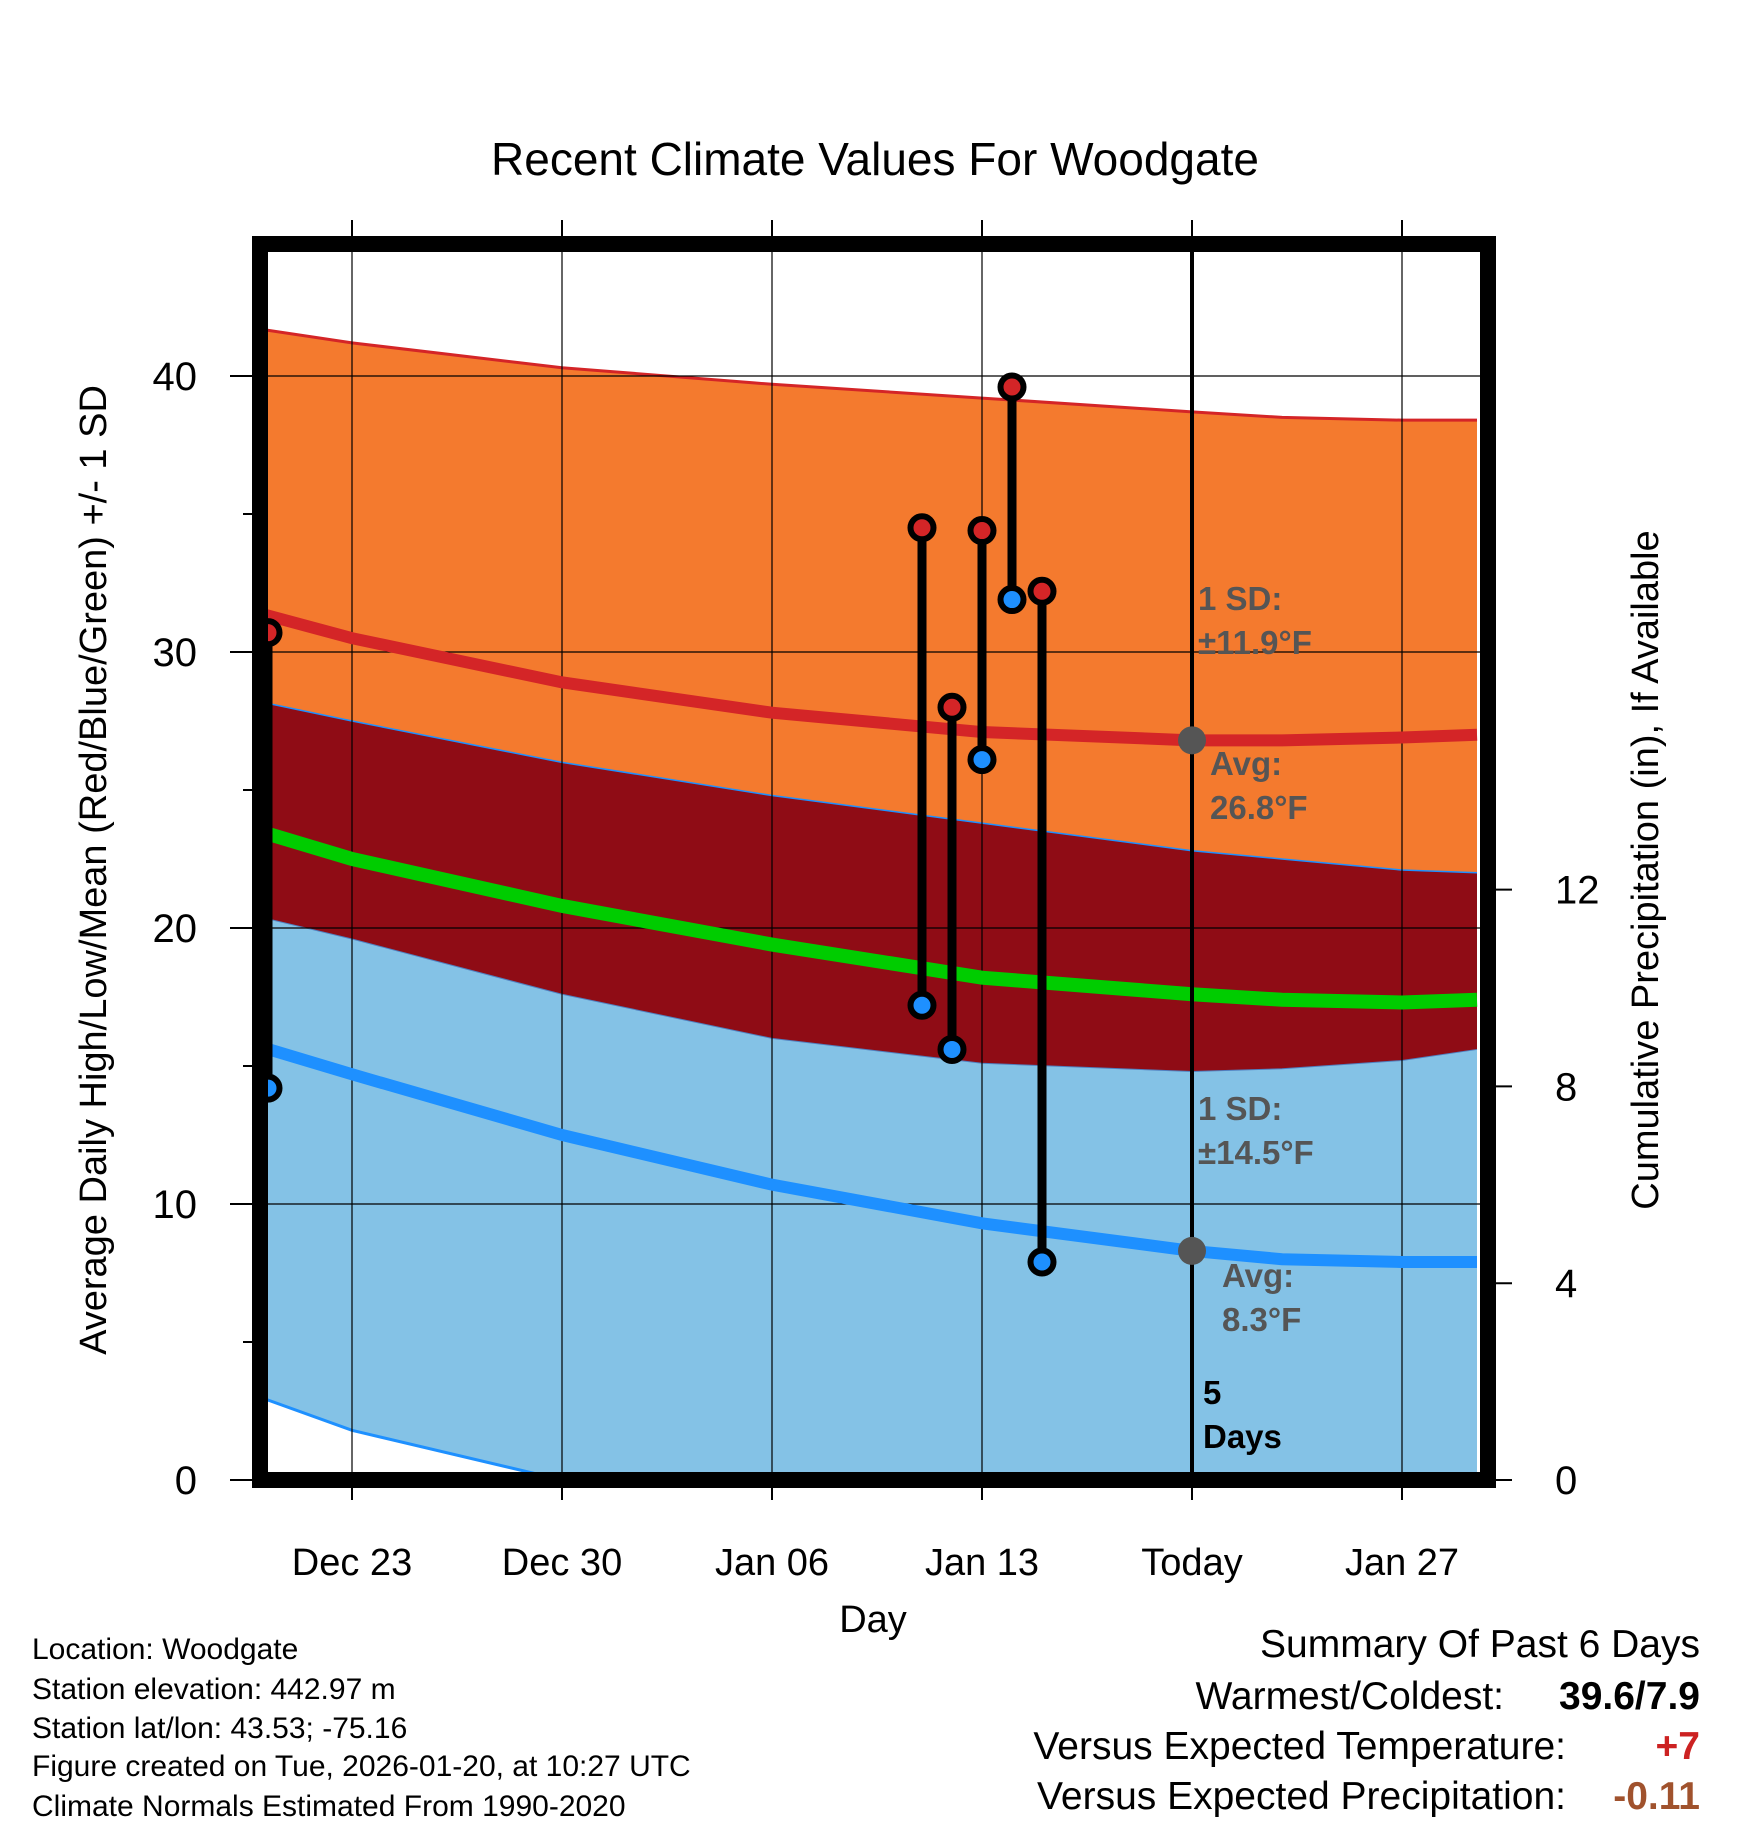 Image resolution: width=1748 pixels, height=1828 pixels. I want to click on y2-tick-label: 4, so click(1566, 1284).